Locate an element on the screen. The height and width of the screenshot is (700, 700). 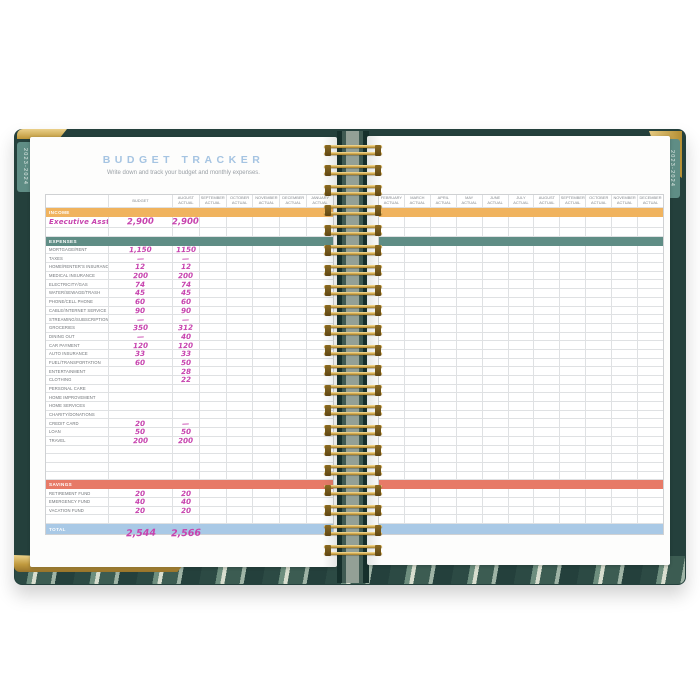
handwritten-value: 74 is located at coordinates (140, 284).